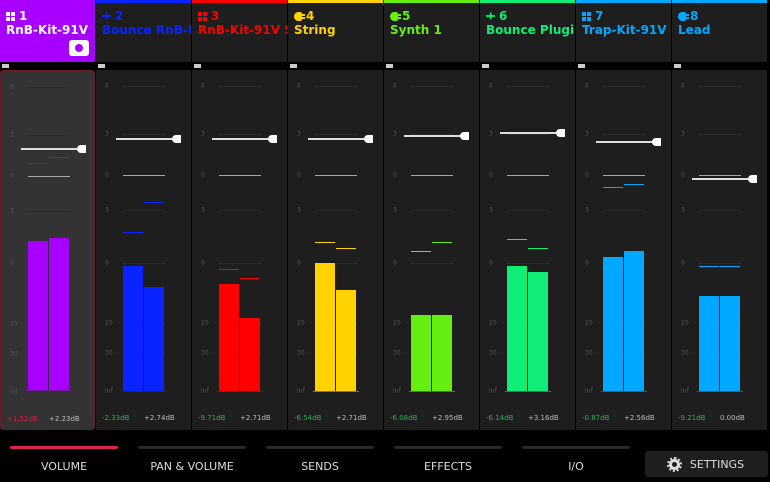  Describe the element at coordinates (527, 250) in the screenshot. I see `channel-strip-6: 6 3 0 3 9 20 30 inf -6.14dB +3.16dB` at that location.